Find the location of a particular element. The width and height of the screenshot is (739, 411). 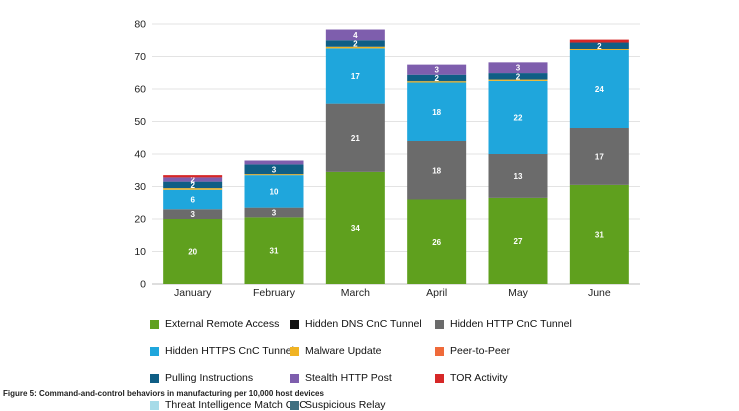

x-tick-label: January is located at coordinates (193, 293).